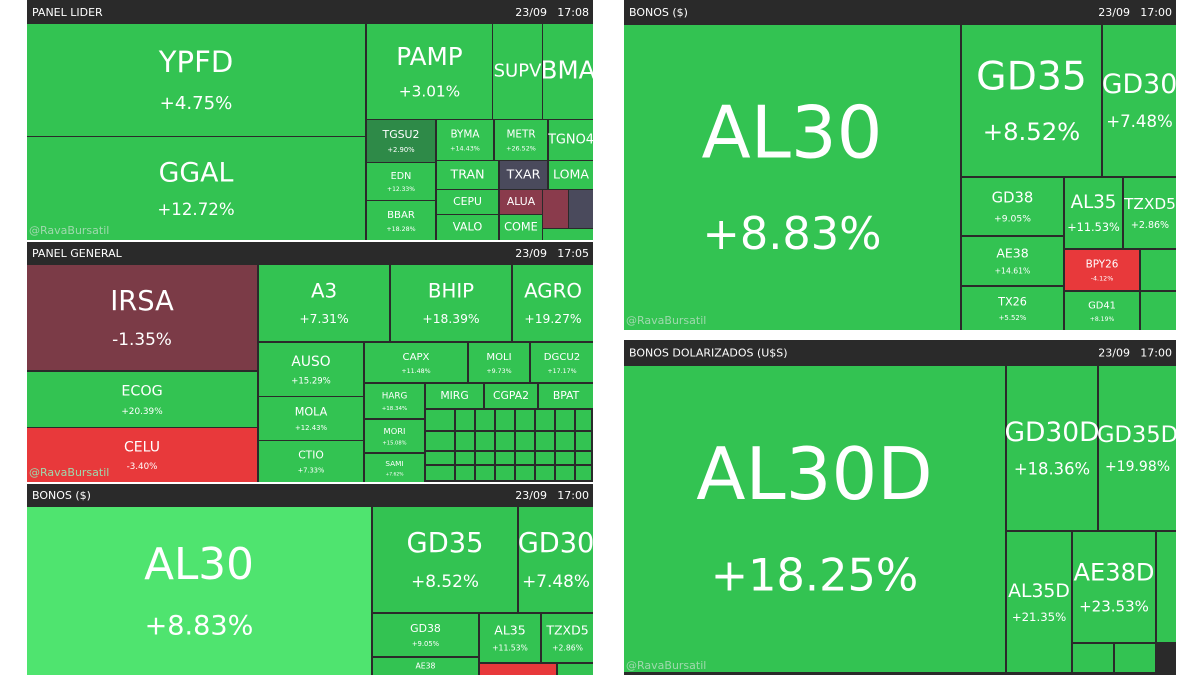 This screenshot has width=1200, height=675. I want to click on tile-label: MIRG, so click(454, 395).